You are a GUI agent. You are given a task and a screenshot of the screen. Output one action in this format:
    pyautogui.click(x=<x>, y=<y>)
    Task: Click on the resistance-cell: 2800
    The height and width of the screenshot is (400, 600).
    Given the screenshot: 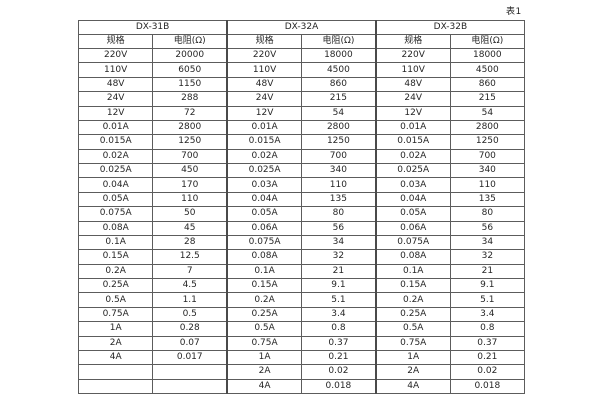 What is the action you would take?
    pyautogui.click(x=190, y=127)
    